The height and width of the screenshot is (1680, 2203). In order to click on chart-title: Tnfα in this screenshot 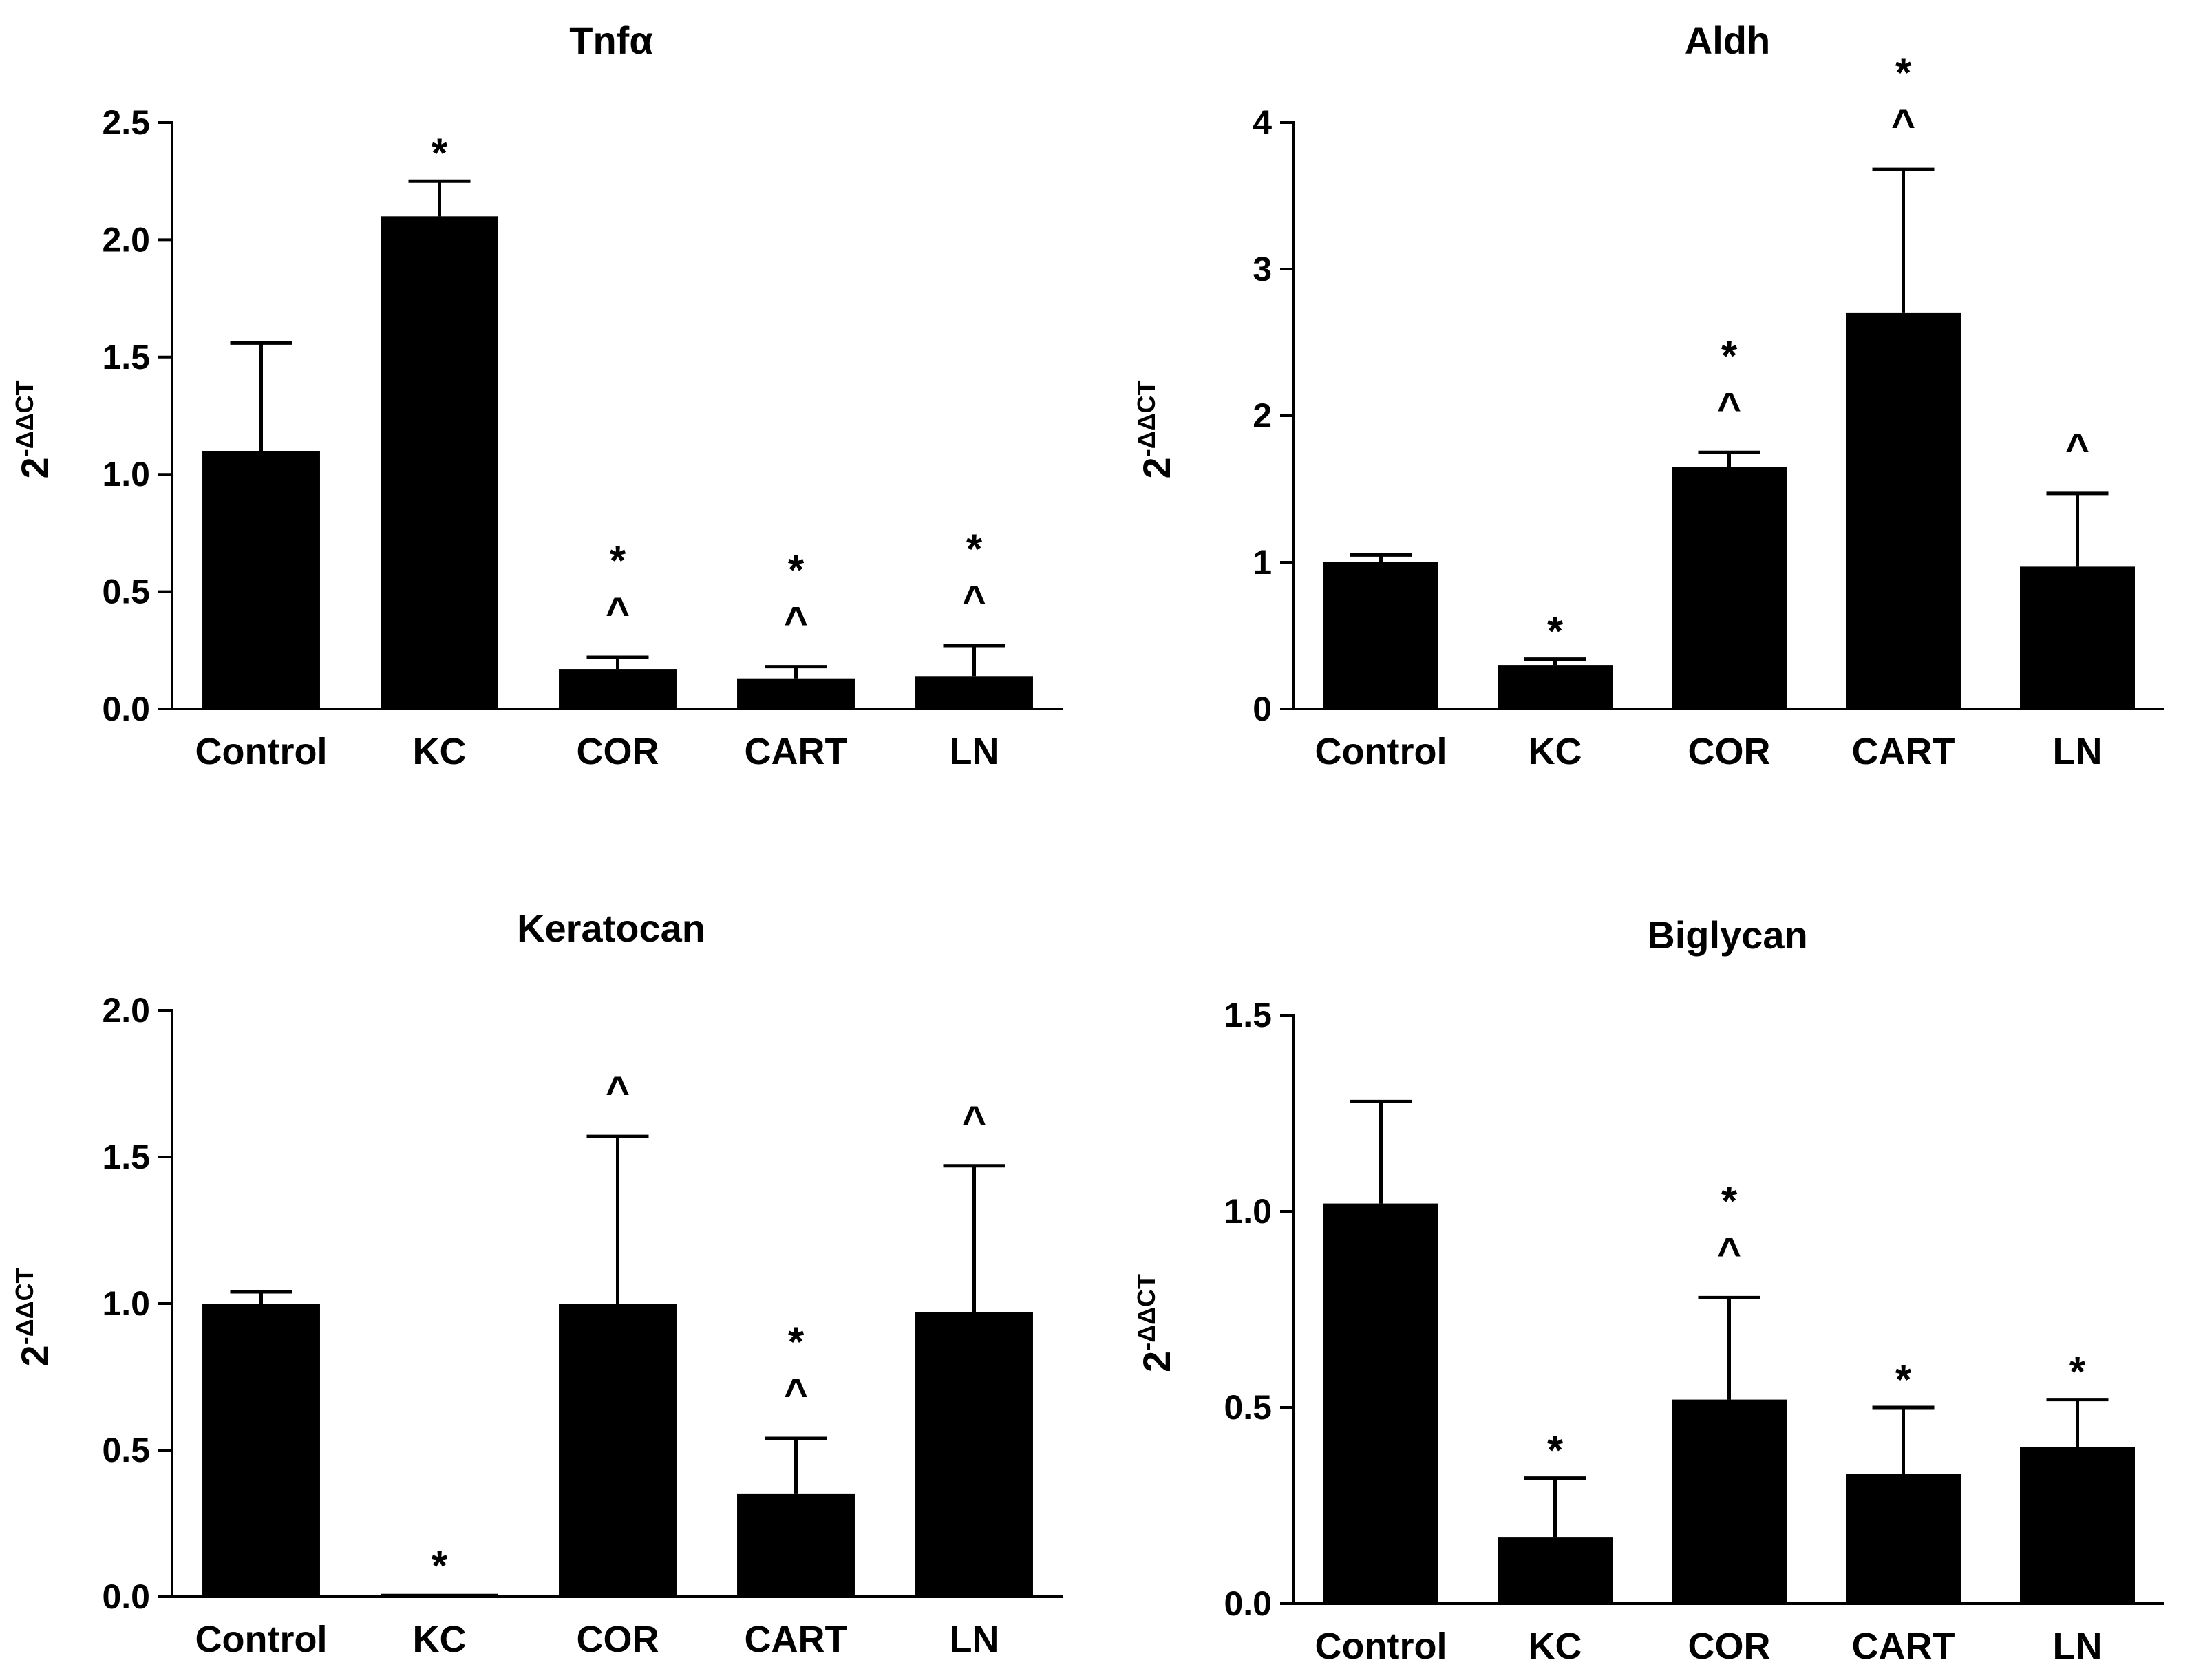, I will do `click(611, 40)`.